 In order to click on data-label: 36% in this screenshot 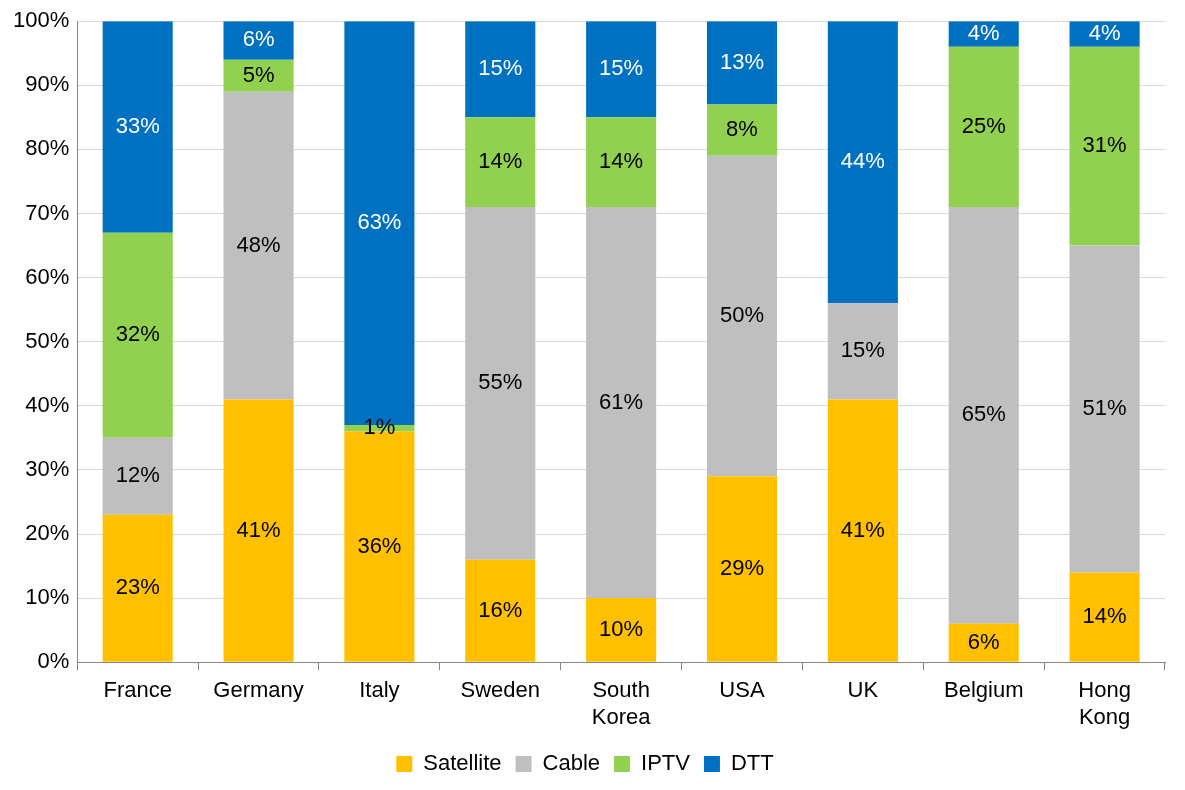, I will do `click(379, 545)`.